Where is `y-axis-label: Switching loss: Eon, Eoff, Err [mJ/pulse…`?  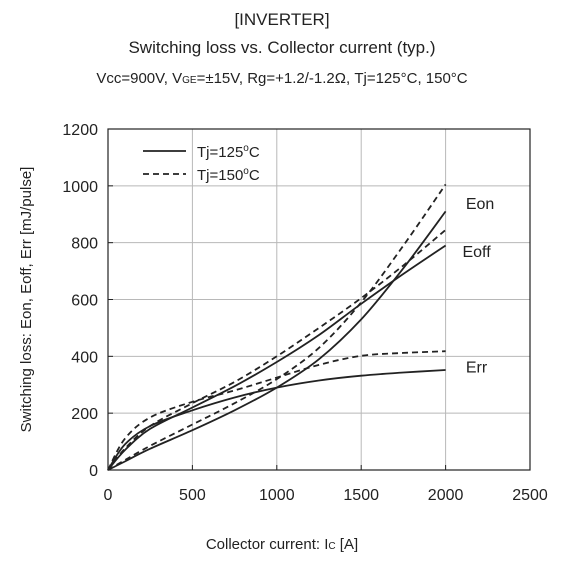
y-axis-label: Switching loss: Eon, Eoff, Err [mJ/pulse… is located at coordinates (26, 300).